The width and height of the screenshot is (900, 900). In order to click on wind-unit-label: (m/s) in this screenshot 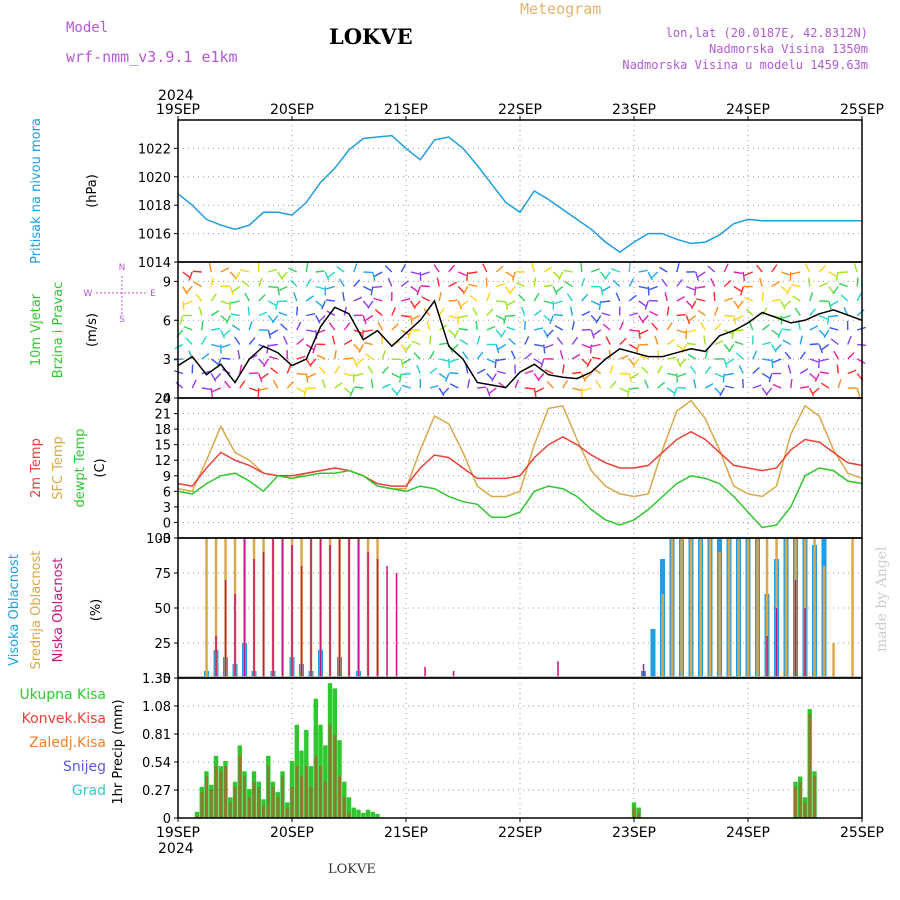, I will do `click(92, 330)`.